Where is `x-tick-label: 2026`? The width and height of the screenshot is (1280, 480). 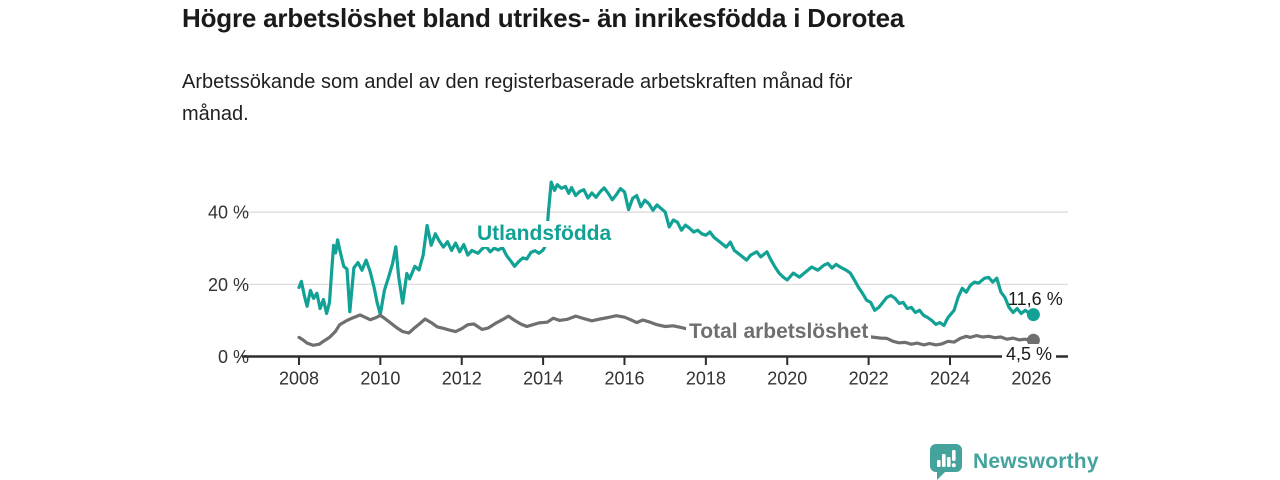
x-tick-label: 2026 is located at coordinates (1031, 379).